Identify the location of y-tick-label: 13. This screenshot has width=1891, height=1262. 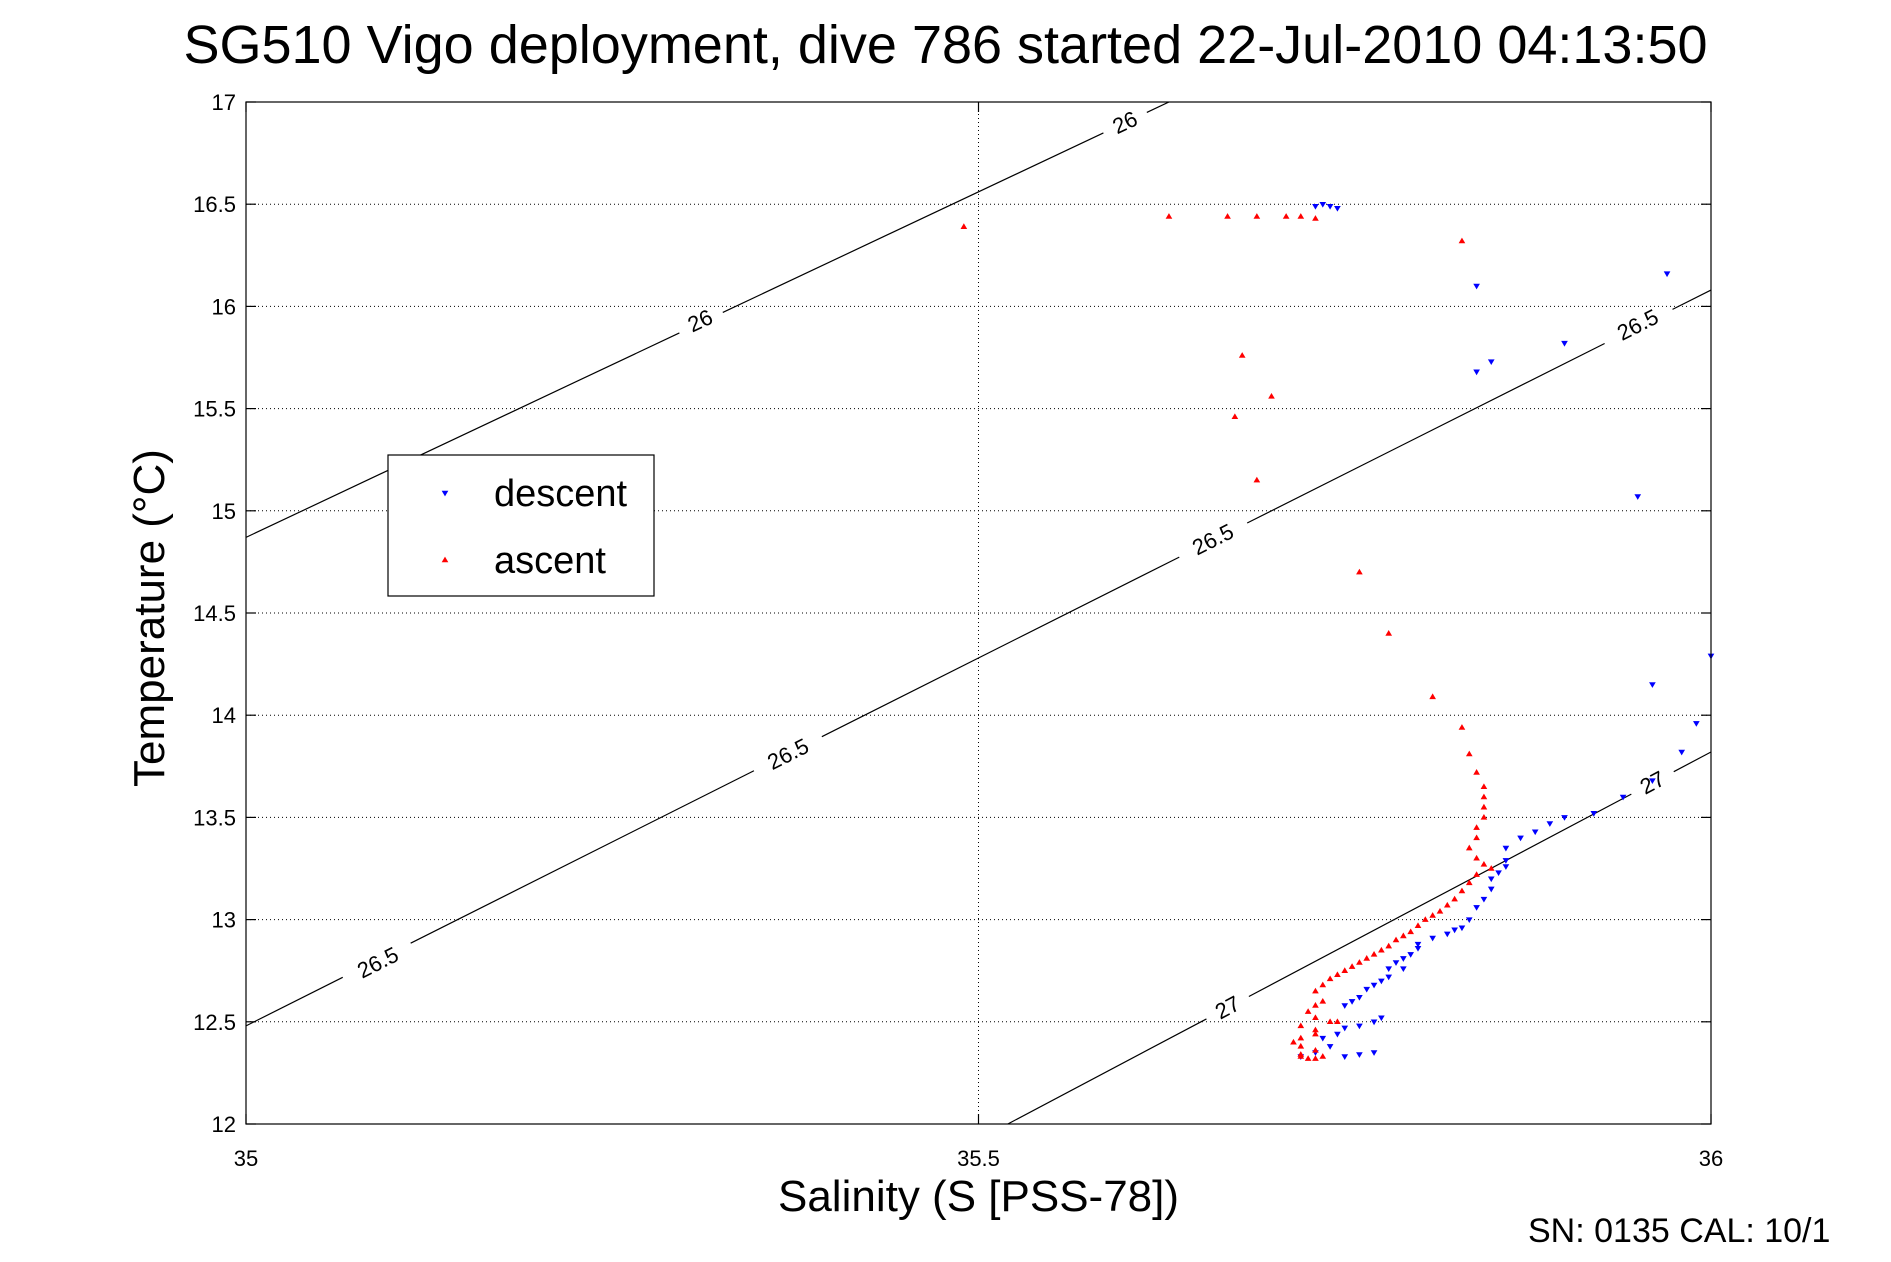
(224, 920).